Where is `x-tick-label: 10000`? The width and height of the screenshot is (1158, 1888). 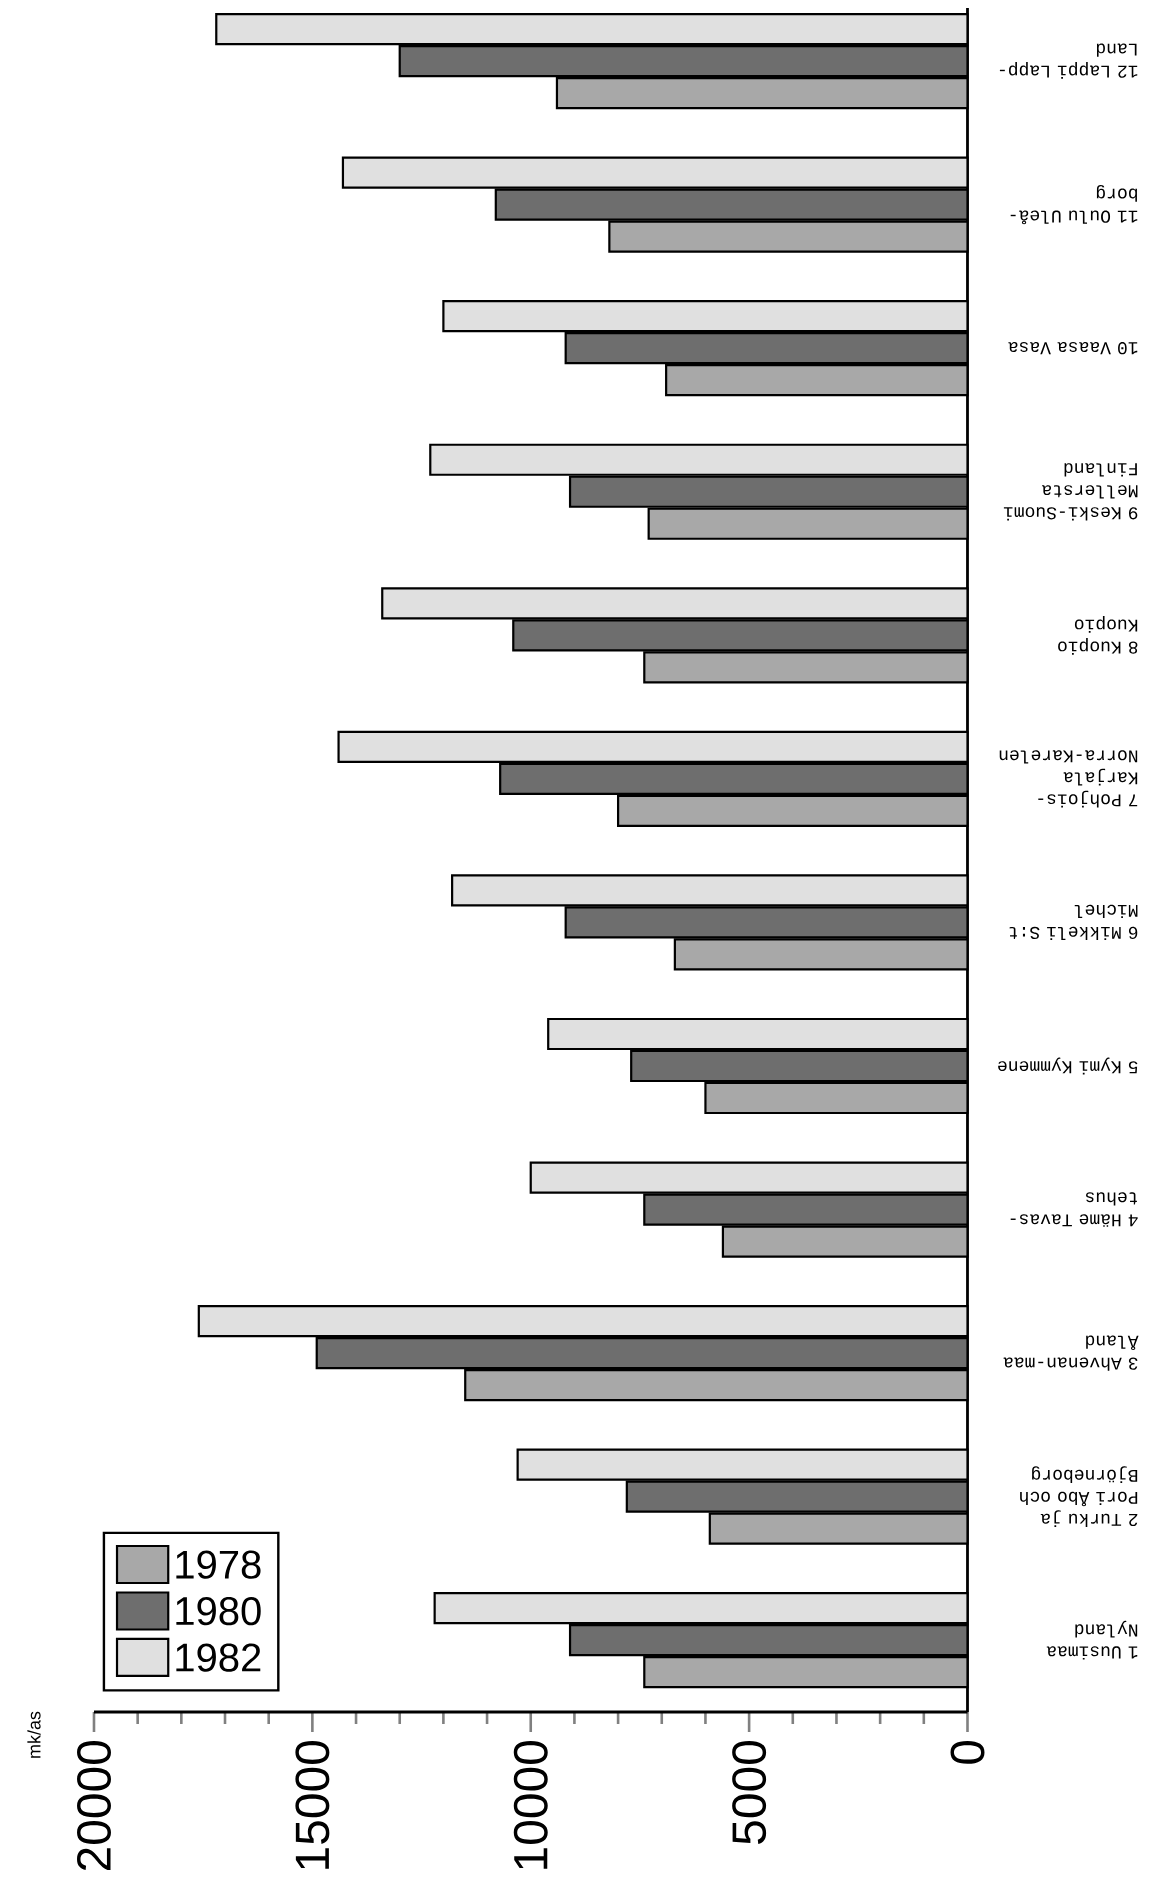
x-tick-label: 10000 is located at coordinates (530, 1804).